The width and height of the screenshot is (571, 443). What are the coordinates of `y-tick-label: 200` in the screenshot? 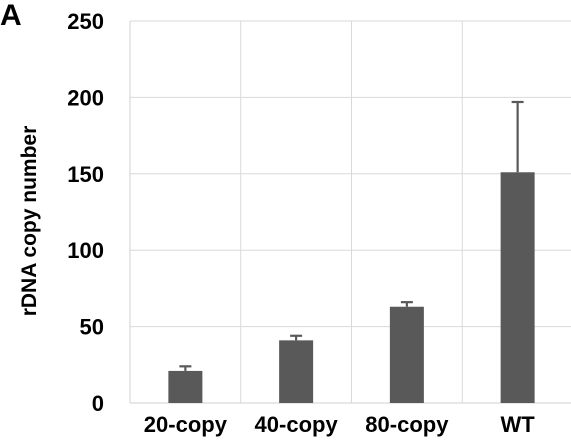 It's located at (85, 97).